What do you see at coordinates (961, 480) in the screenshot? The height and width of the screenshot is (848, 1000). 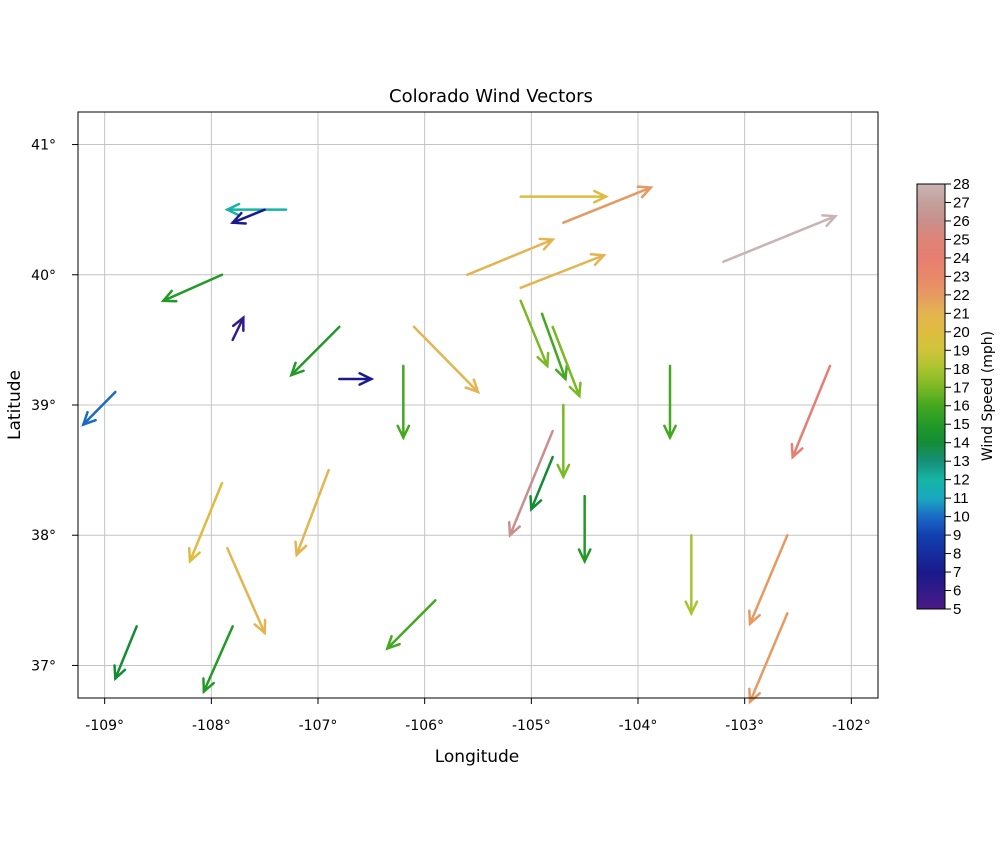 I see `colorbar-tick-label: 12` at bounding box center [961, 480].